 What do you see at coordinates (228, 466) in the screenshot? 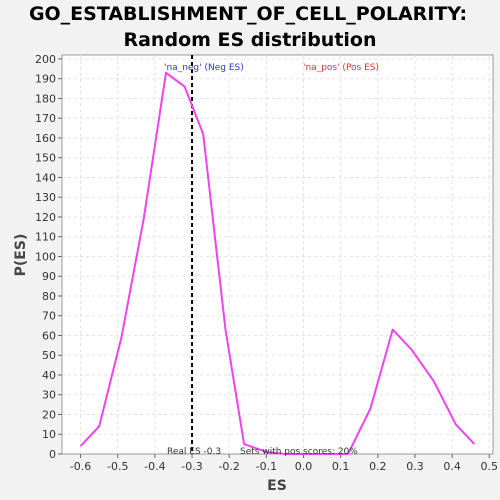
I see `x-tick-label: -0.2` at bounding box center [228, 466].